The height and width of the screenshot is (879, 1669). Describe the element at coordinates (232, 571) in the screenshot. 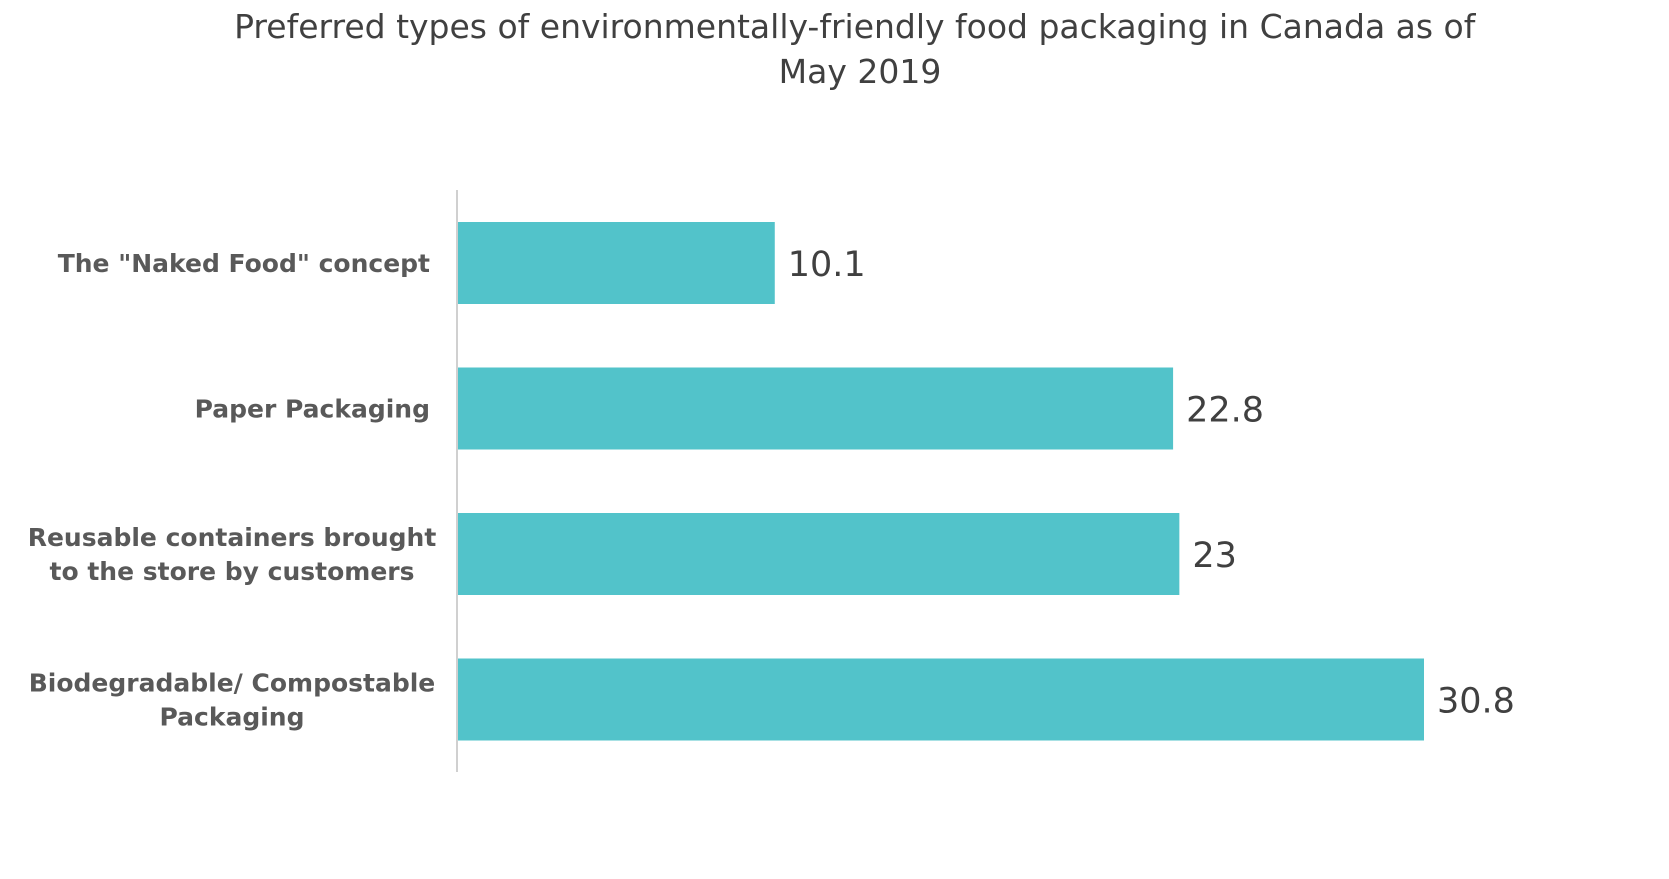

I see `category-label-2-line-1: to the store by customers` at that location.